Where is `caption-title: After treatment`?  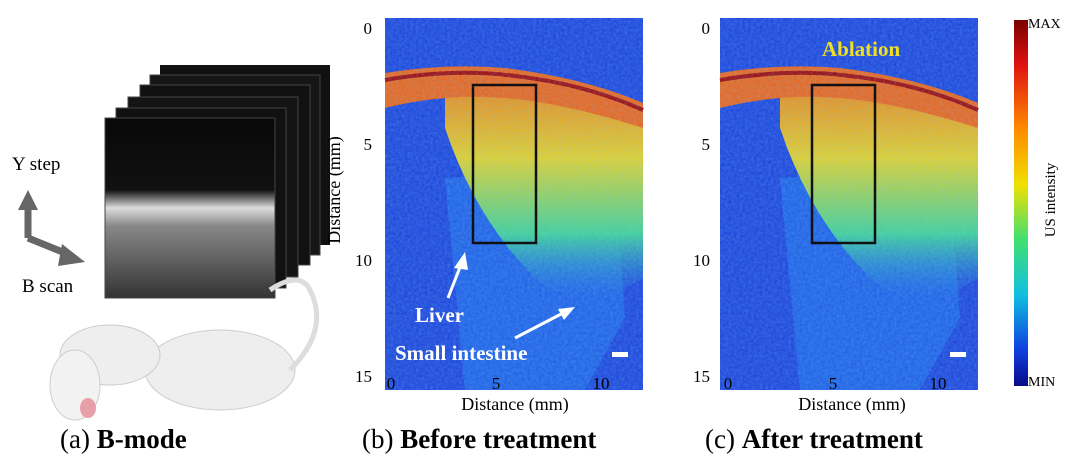
caption-title: After treatment is located at coordinates (832, 439).